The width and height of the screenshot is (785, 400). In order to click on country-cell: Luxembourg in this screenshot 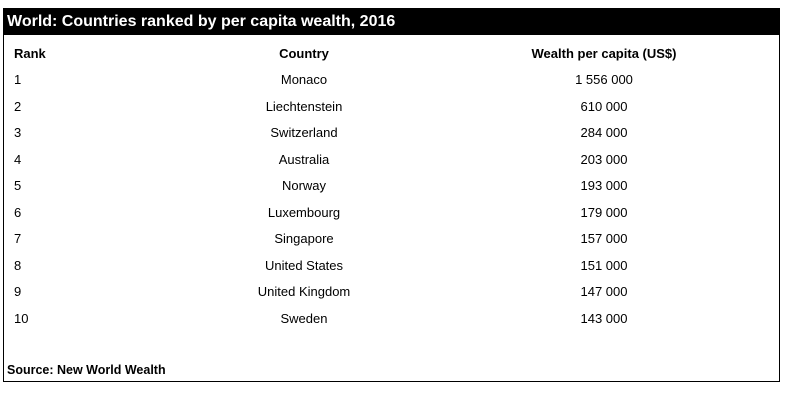, I will do `click(304, 212)`.